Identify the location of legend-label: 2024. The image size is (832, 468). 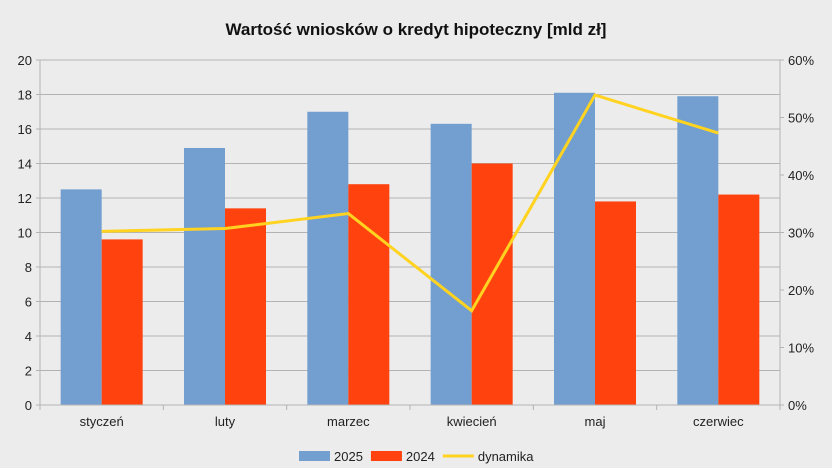
(420, 456).